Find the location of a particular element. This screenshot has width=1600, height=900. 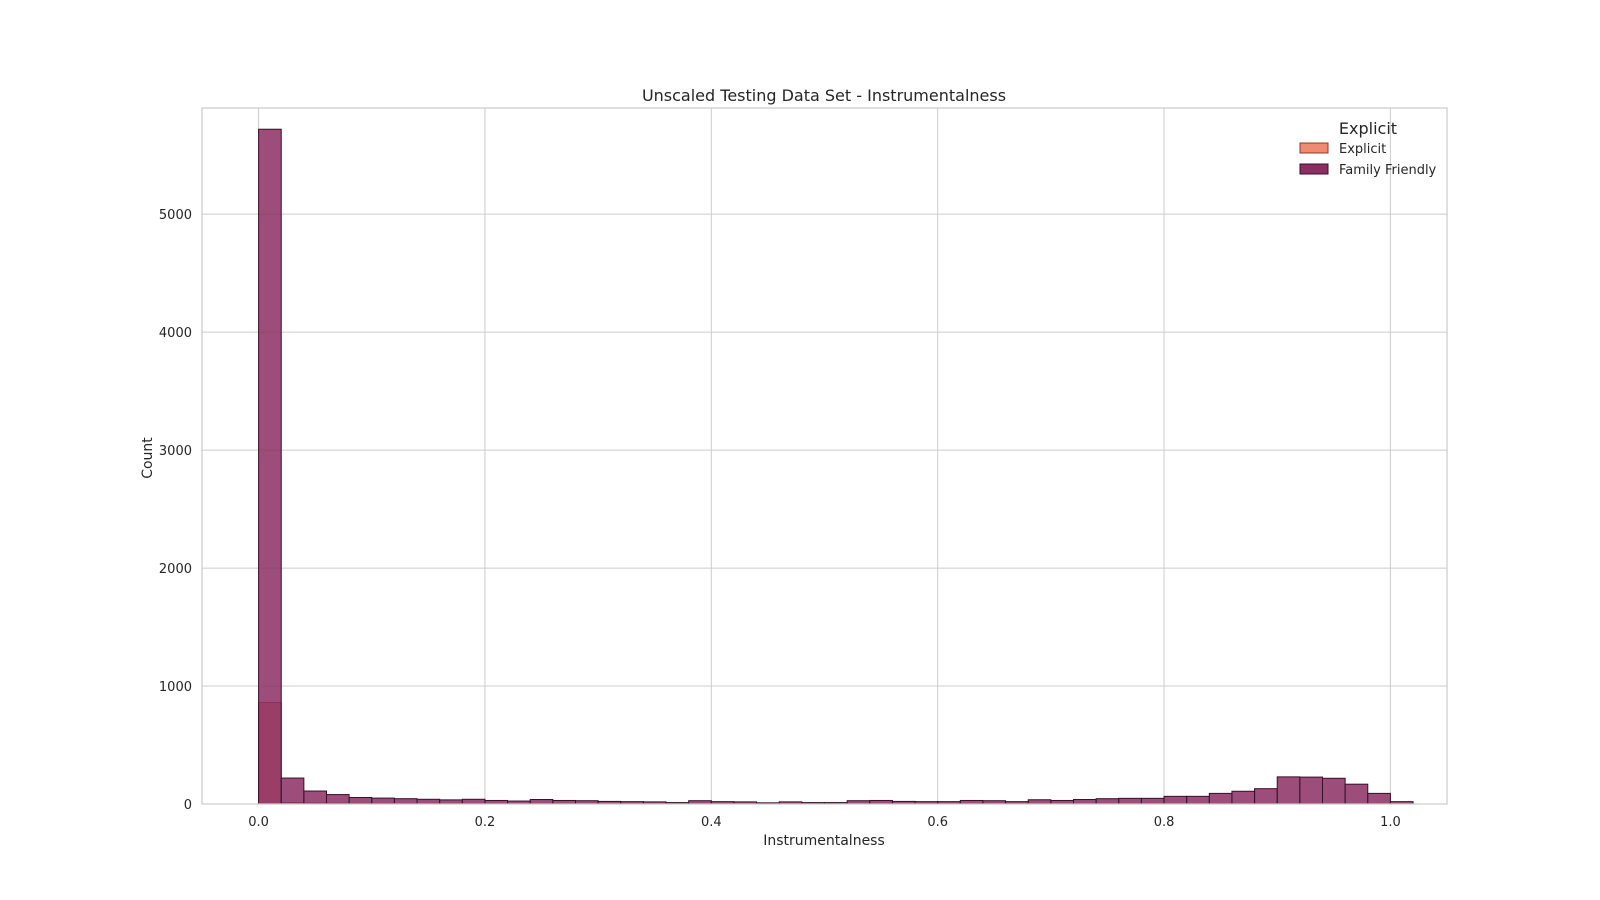

legend-label-explicit: Explicit is located at coordinates (1362, 149).